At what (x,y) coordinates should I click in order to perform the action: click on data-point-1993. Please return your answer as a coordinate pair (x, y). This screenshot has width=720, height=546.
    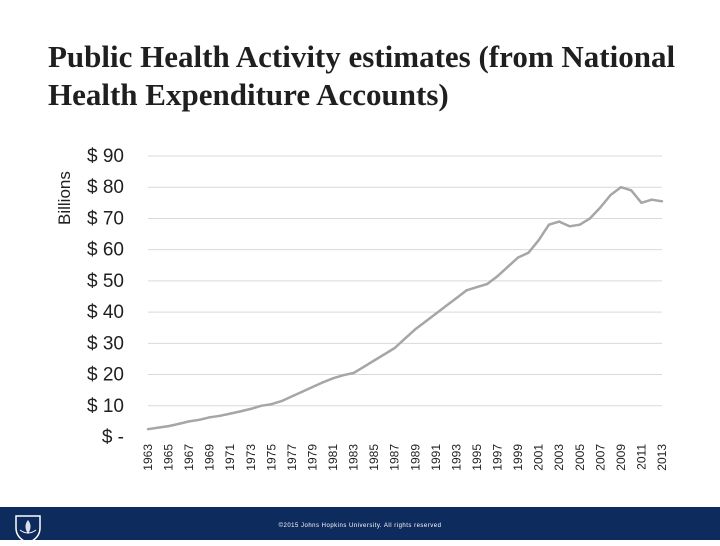
    Looking at the image, I should click on (456, 298).